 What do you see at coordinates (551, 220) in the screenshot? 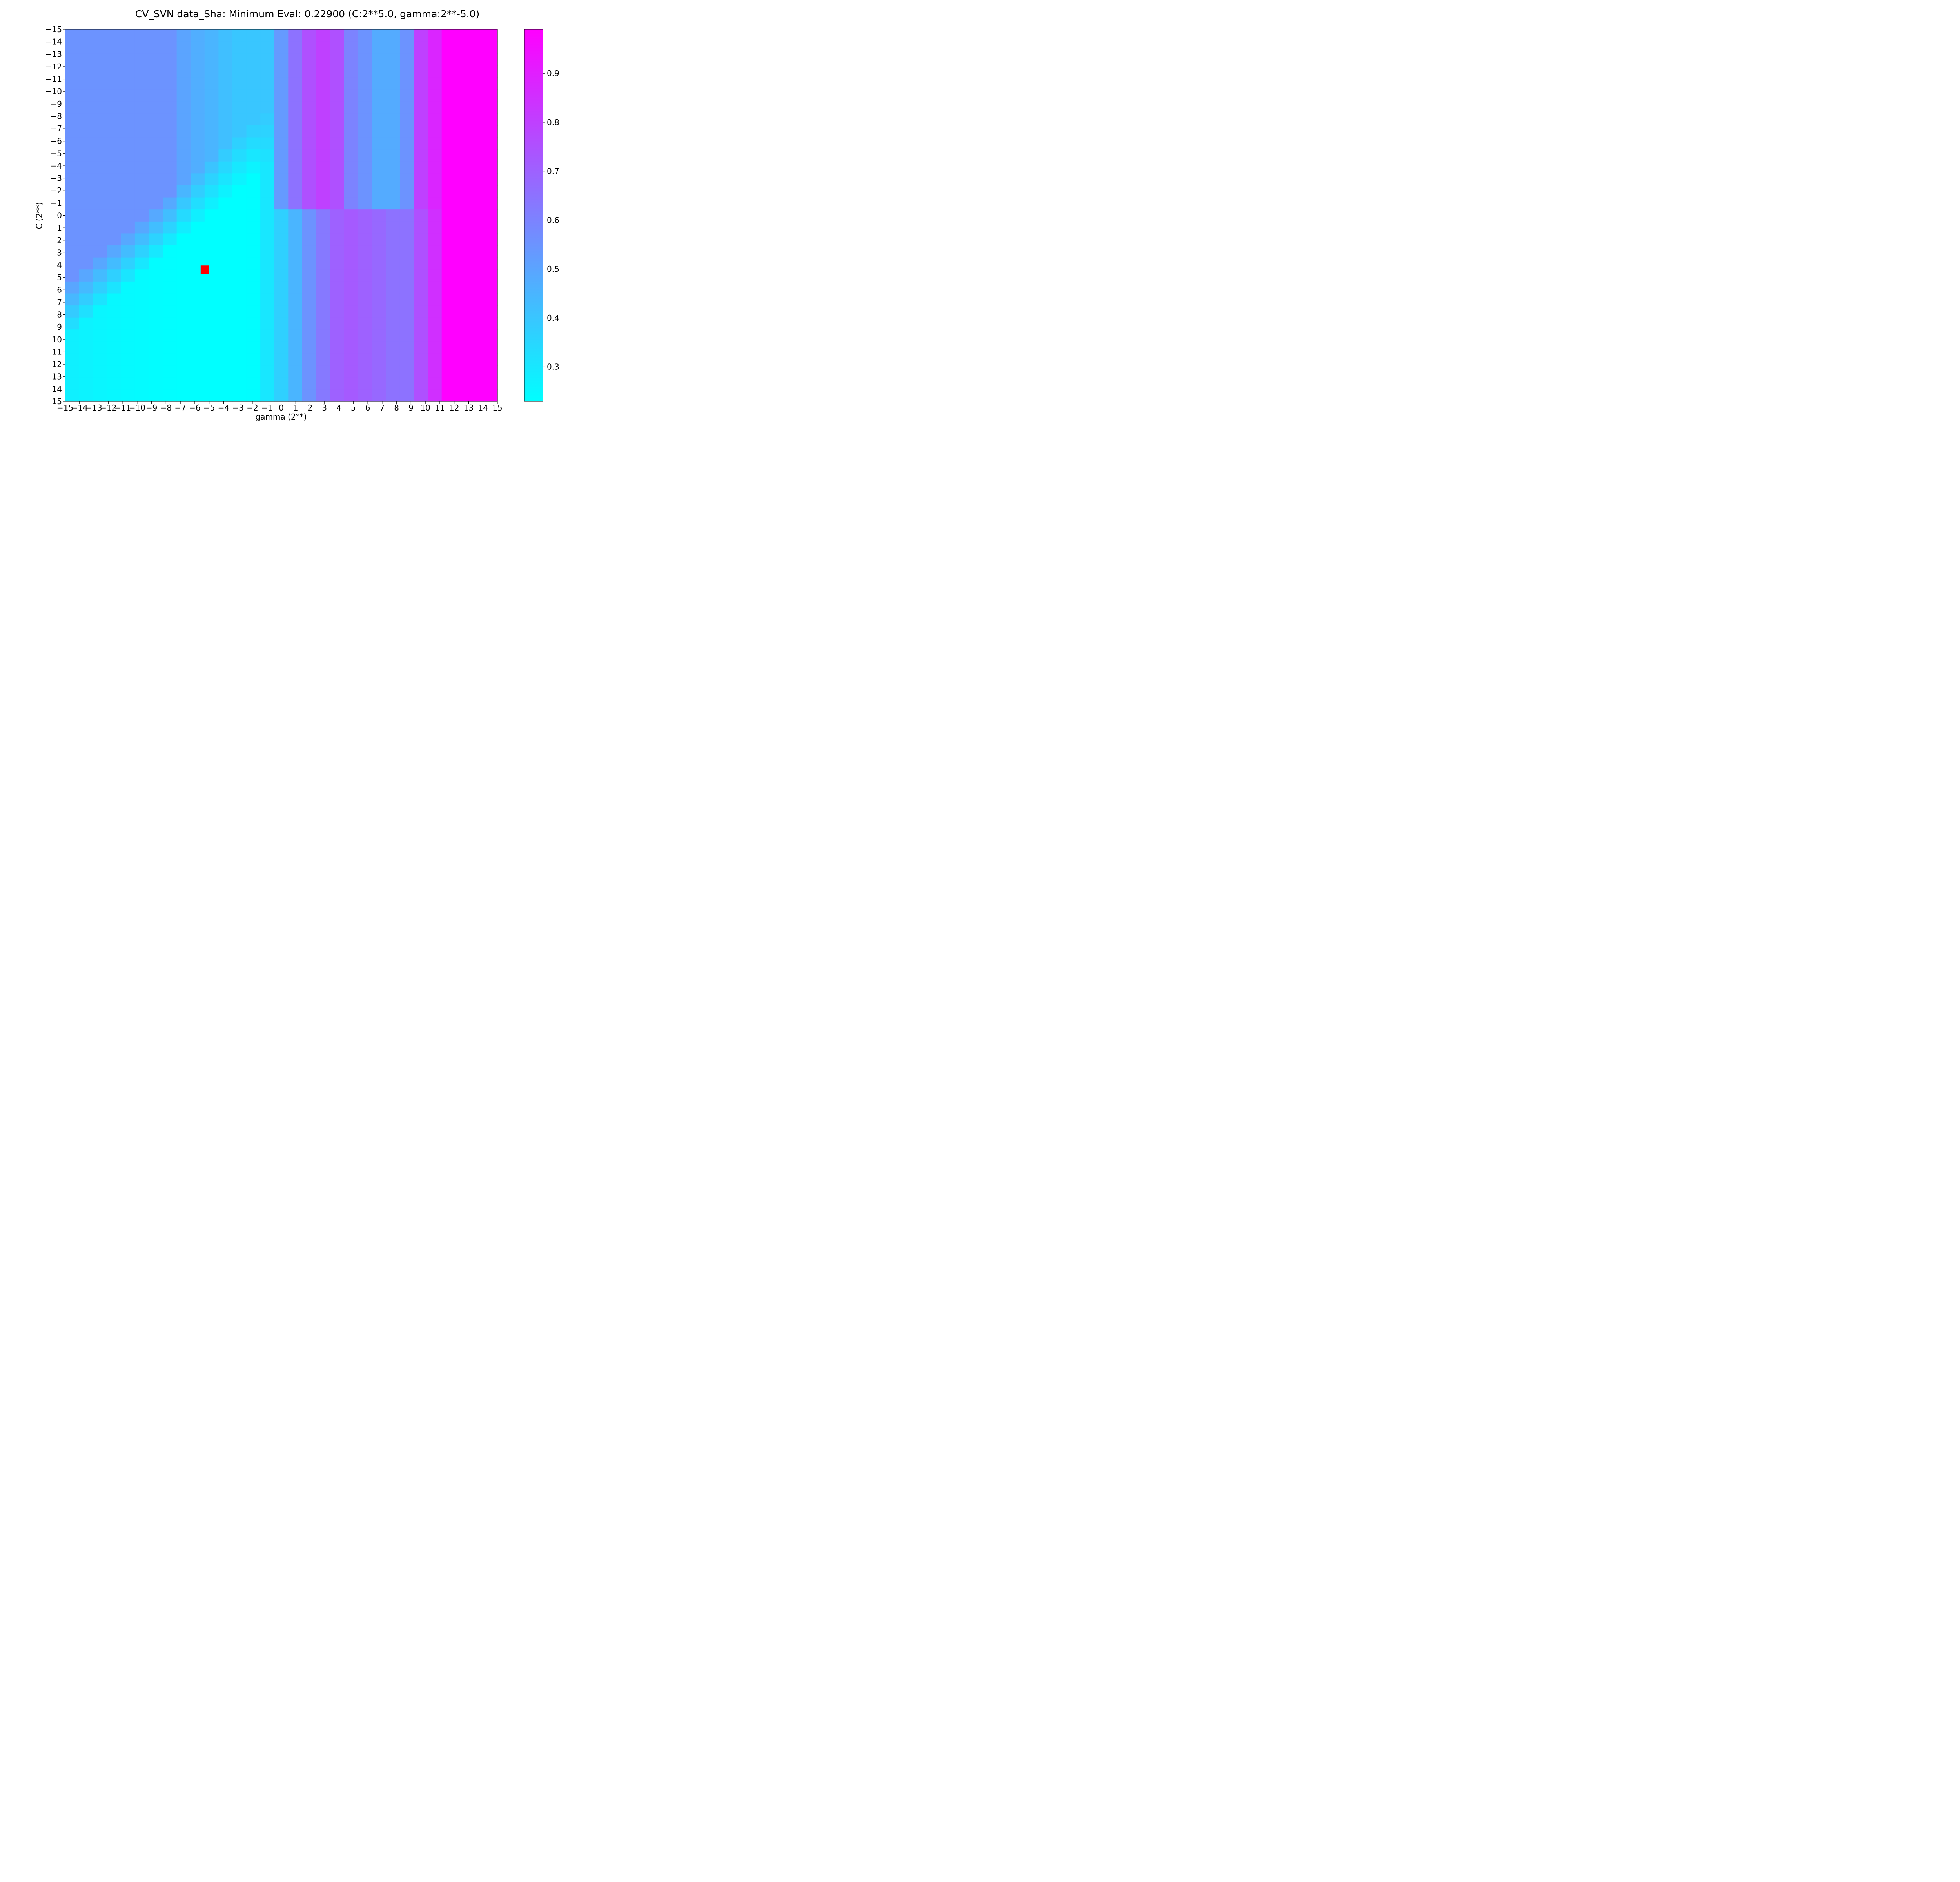
I see `colorbar-ticks: 0.3 0.4 0.5 0.6 0.7 0.8 0.9` at bounding box center [551, 220].